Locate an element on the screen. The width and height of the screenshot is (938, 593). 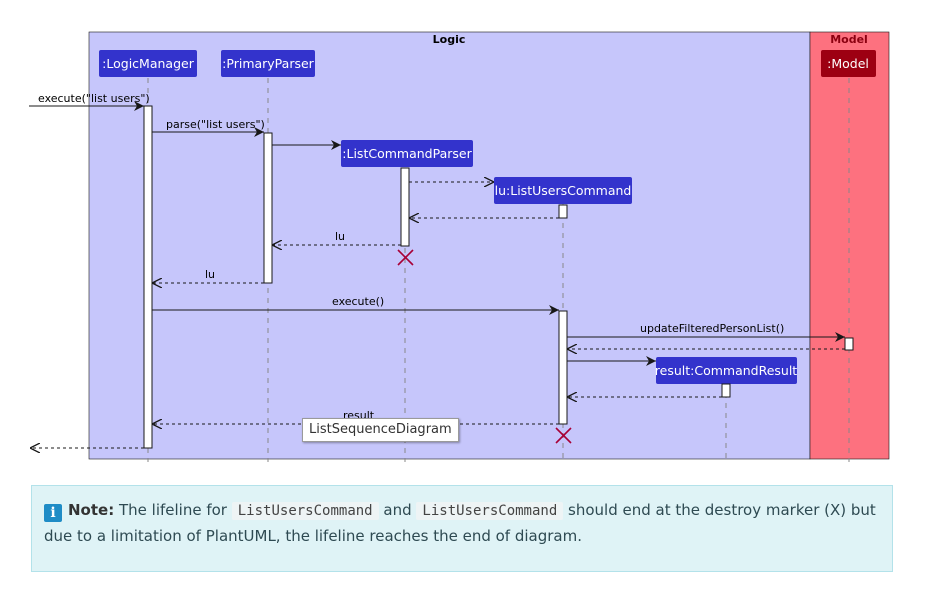
participant-model: :Model is located at coordinates (848, 63).